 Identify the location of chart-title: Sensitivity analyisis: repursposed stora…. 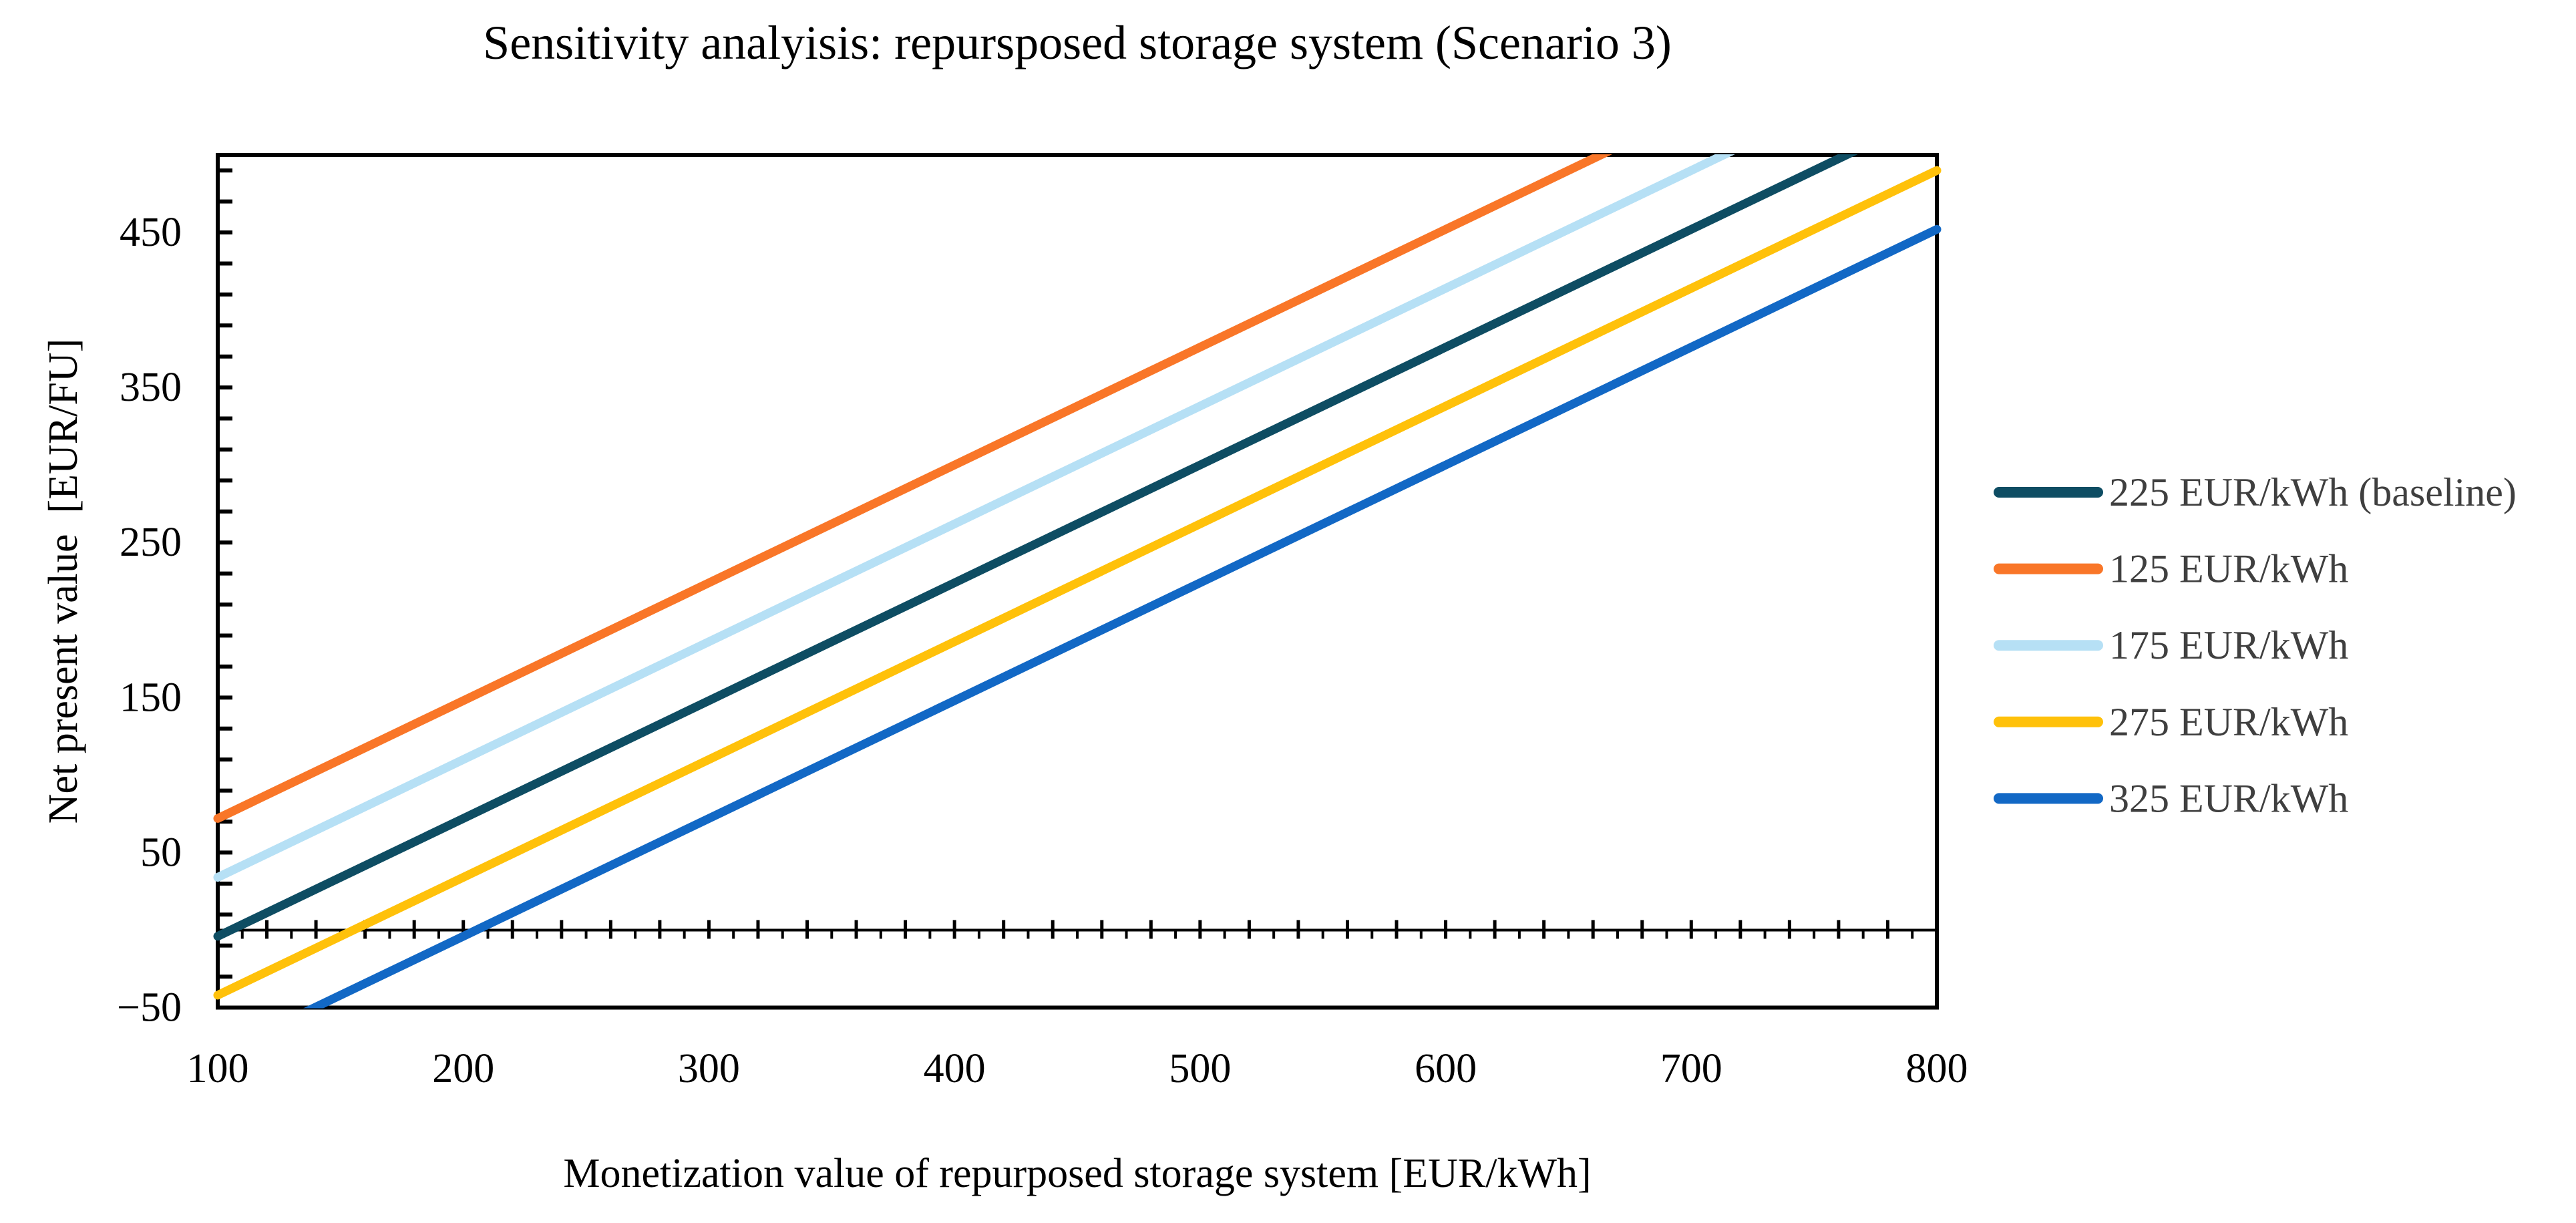
(1077, 43).